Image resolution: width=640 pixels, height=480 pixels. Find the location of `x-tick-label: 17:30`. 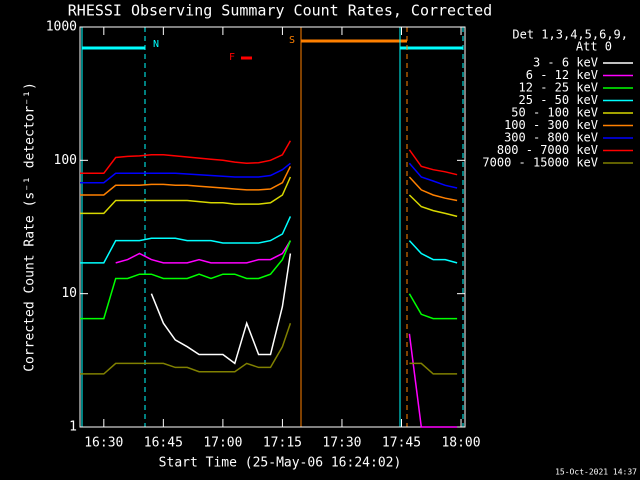

x-tick-label: 17:30 is located at coordinates (341, 443).